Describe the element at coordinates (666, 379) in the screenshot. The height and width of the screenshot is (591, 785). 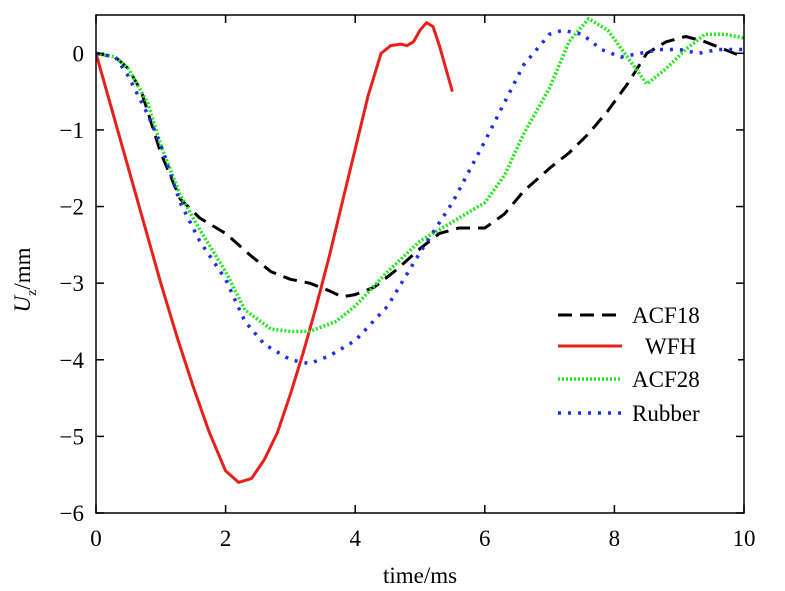
I see `legend-label-acf28: ACF28` at that location.